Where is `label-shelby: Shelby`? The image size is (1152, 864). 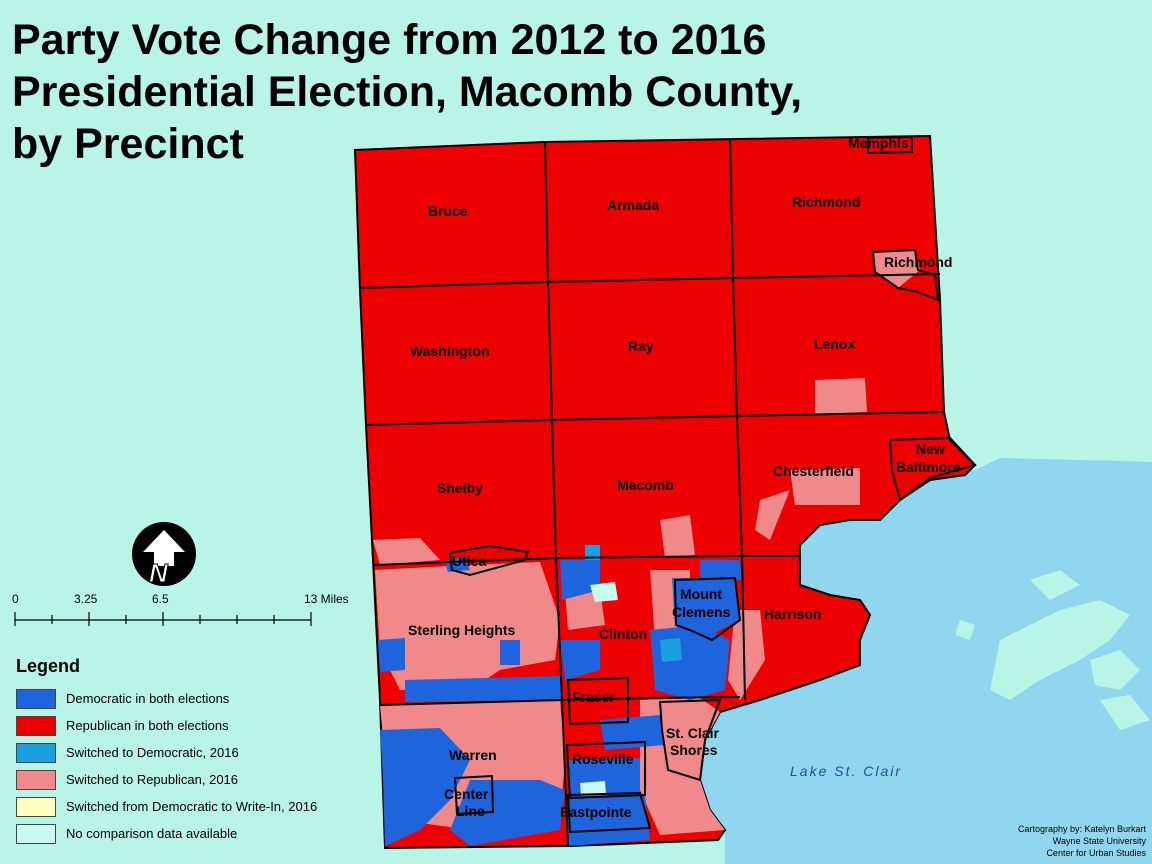
label-shelby: Shelby is located at coordinates (460, 488).